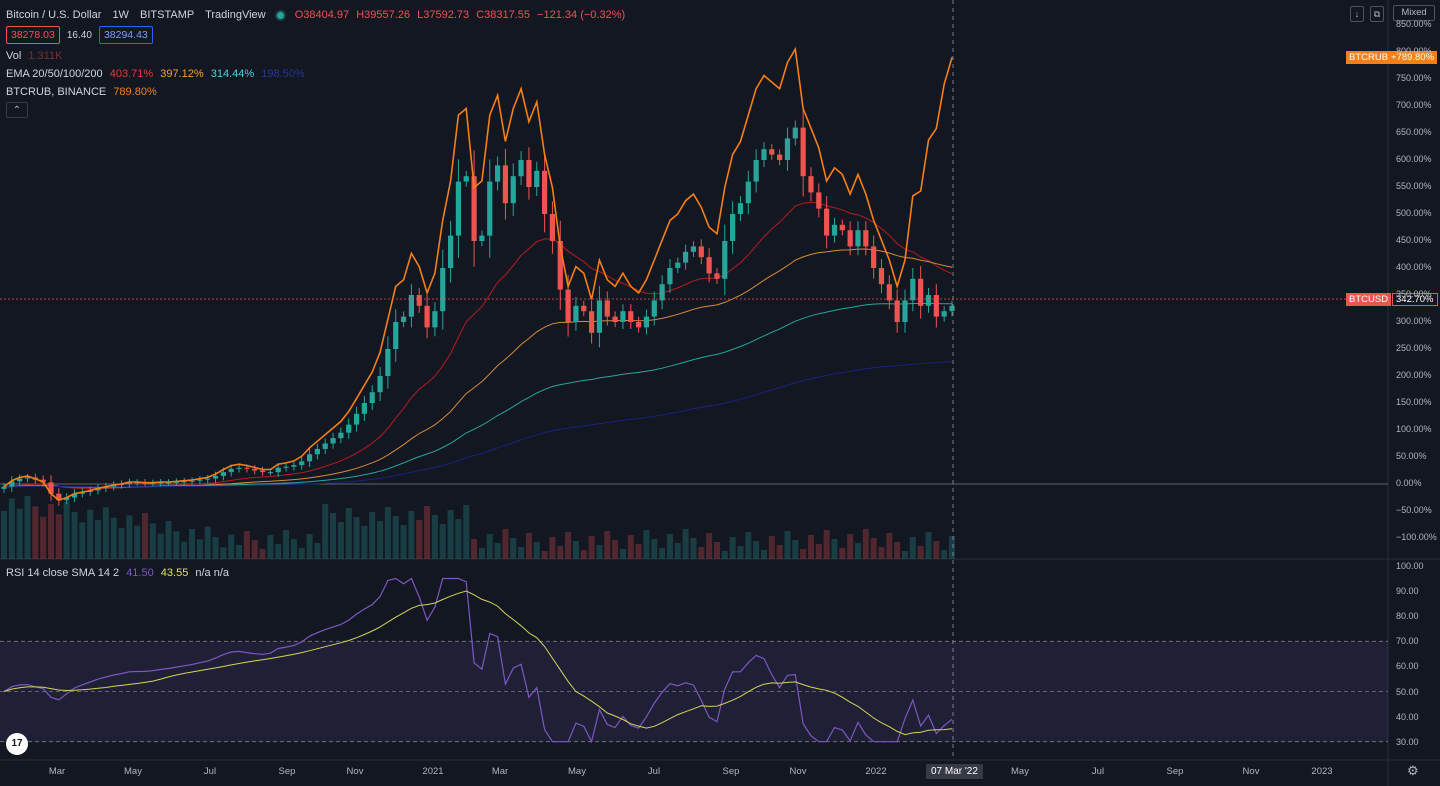 This screenshot has height=786, width=1440. What do you see at coordinates (1413, 770) in the screenshot?
I see `settings-gear-icon: ⚙` at bounding box center [1413, 770].